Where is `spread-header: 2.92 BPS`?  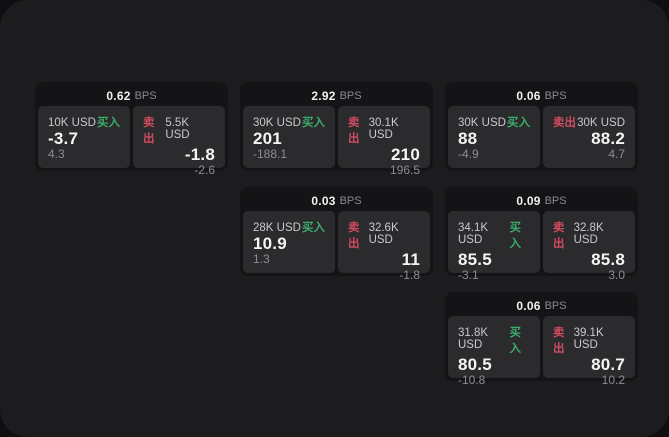
spread-header: 2.92 BPS is located at coordinates (336, 95).